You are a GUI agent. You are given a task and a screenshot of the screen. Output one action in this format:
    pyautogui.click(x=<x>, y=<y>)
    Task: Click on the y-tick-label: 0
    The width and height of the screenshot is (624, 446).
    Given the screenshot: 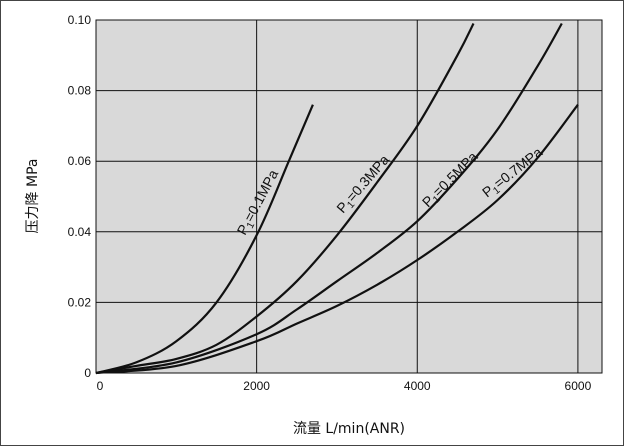 What is the action you would take?
    pyautogui.click(x=87, y=373)
    